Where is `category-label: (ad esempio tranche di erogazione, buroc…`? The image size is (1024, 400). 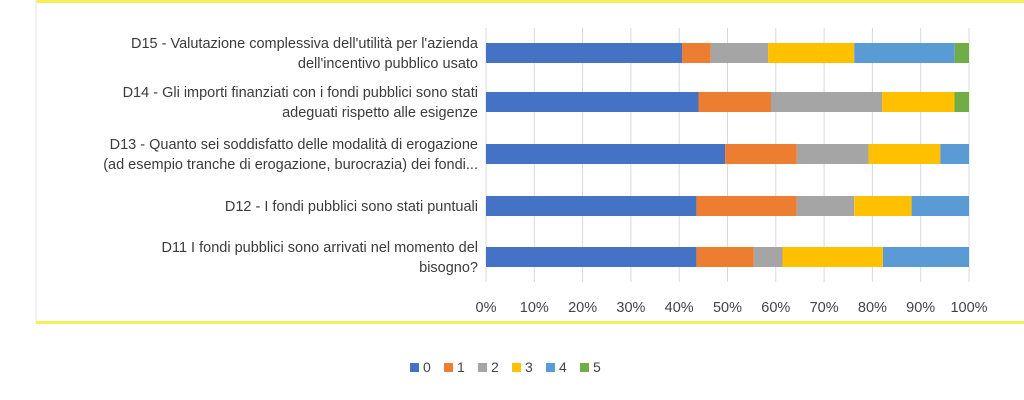 category-label: (ad esempio tranche di erogazione, buroc… is located at coordinates (290, 165).